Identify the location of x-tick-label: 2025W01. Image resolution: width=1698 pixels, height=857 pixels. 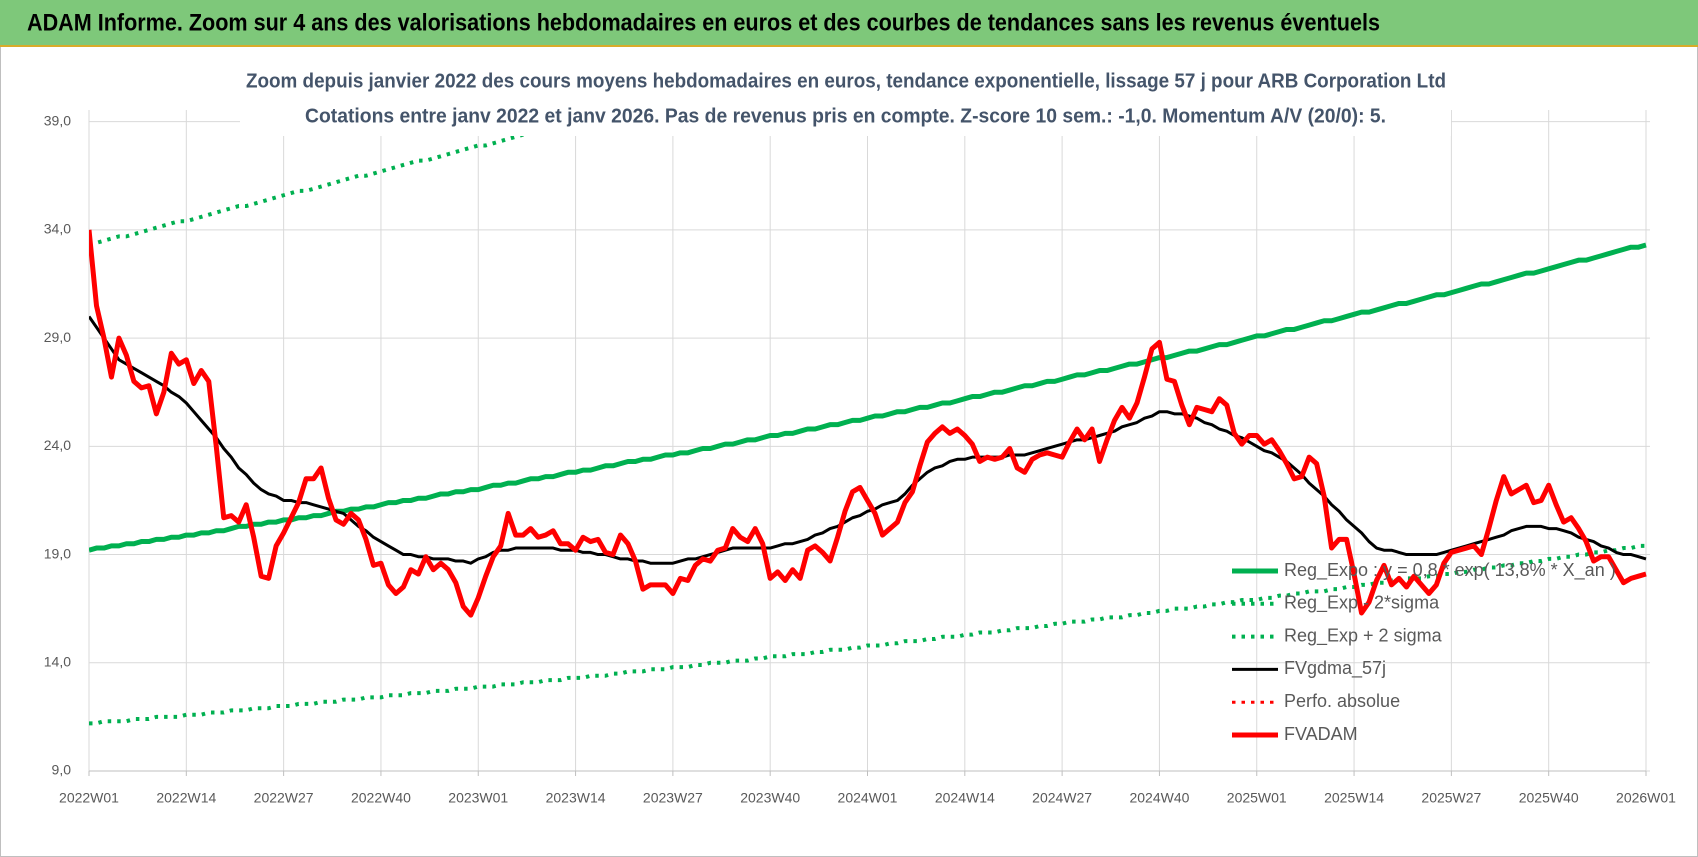
(1257, 798).